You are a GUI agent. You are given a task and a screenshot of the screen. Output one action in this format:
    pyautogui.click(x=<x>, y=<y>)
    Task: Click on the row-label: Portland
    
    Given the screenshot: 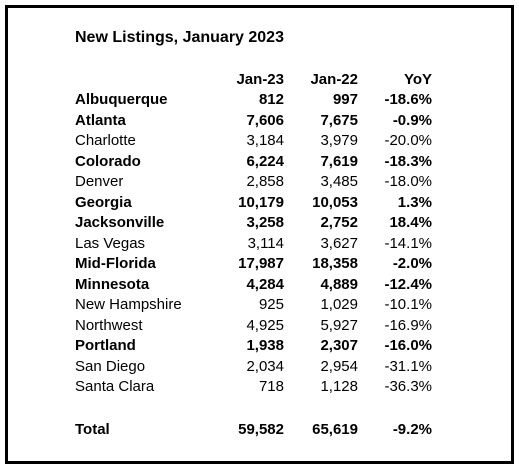 What is the action you would take?
    pyautogui.click(x=105, y=345)
    